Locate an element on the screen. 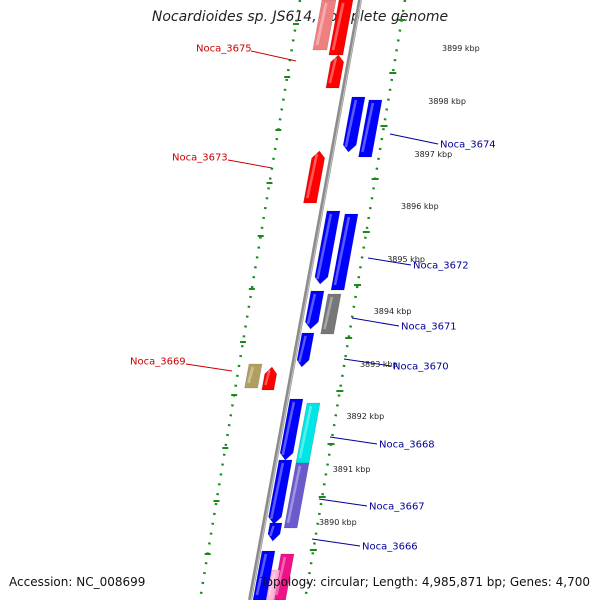 This screenshot has width=600, height=600. tick-label: 3896 kbp is located at coordinates (420, 206).